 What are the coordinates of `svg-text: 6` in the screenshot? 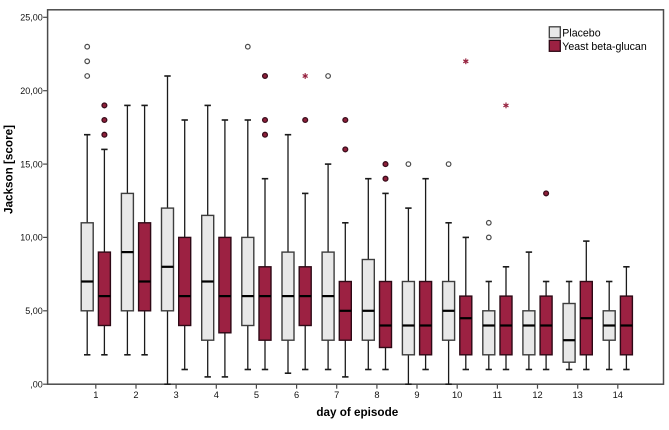 It's located at (296, 395).